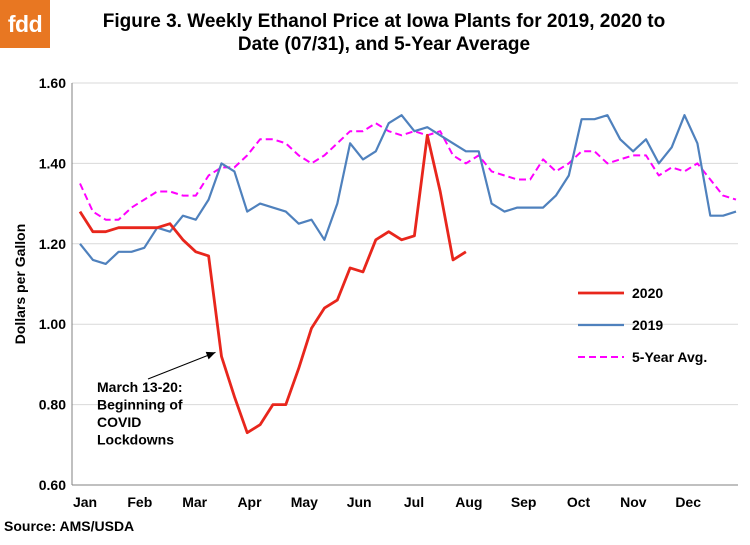  What do you see at coordinates (52, 83) in the screenshot?
I see `y-tick-label: 1.60` at bounding box center [52, 83].